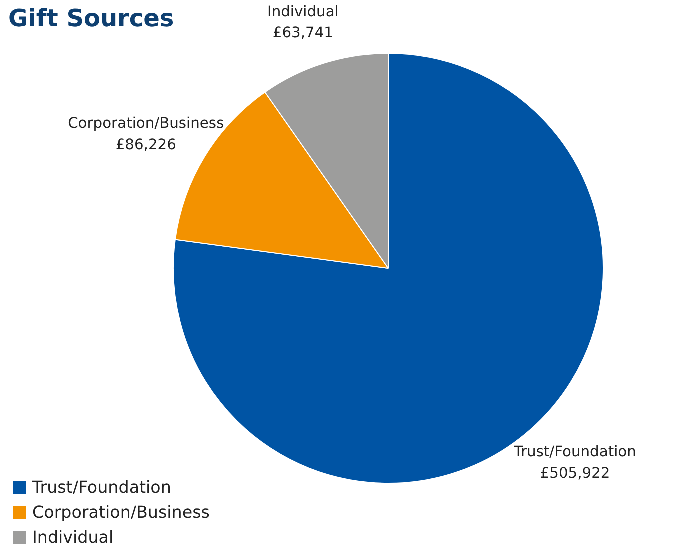  What do you see at coordinates (574, 452) in the screenshot?
I see `slice-label: Trust/Foundation` at bounding box center [574, 452].